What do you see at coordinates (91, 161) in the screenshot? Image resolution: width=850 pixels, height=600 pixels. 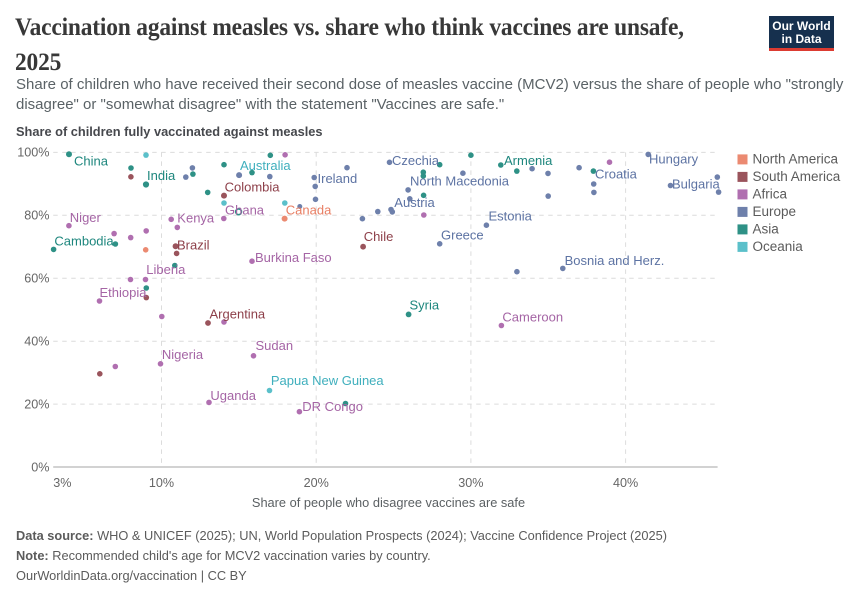 I see `svg-text: China` at bounding box center [91, 161].